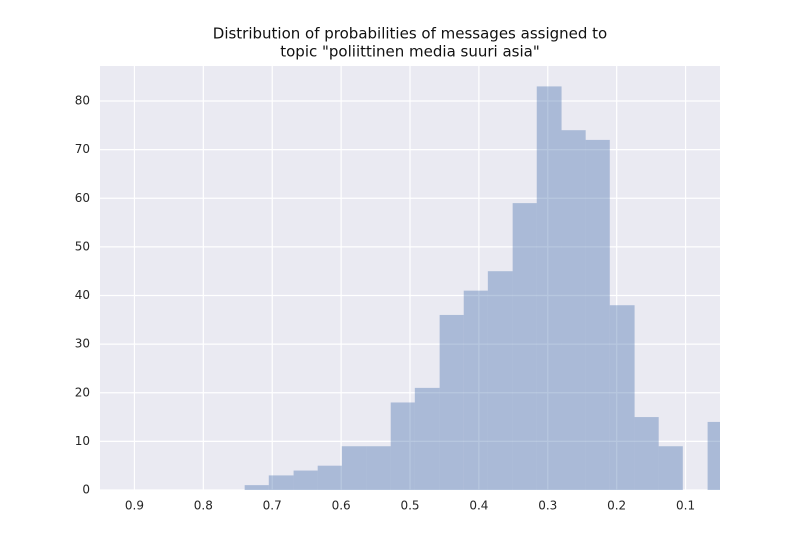  I want to click on y-tick-label: 10, so click(82, 441).